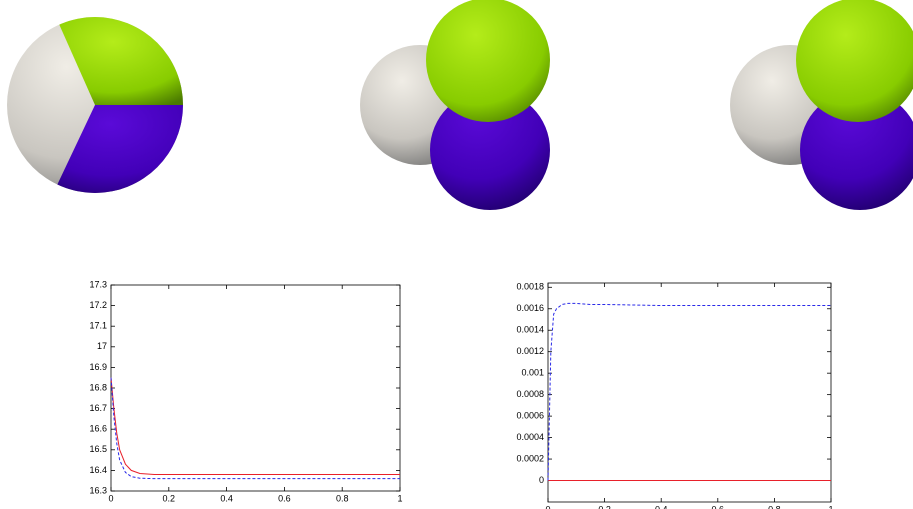 The height and width of the screenshot is (509, 913). What do you see at coordinates (98, 284) in the screenshot?
I see `y-tick-label: 17.3` at bounding box center [98, 284].